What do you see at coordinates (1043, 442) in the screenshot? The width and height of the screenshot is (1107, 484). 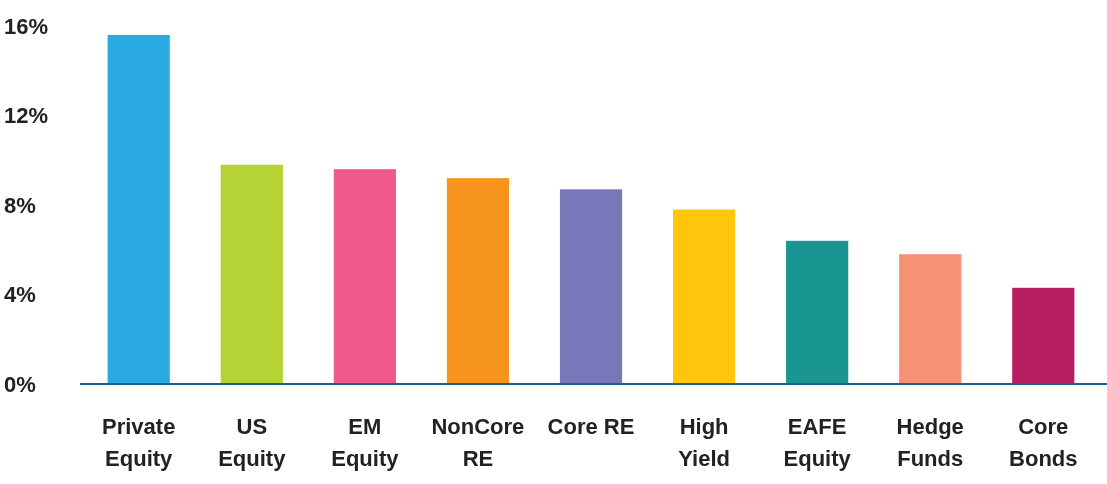 I see `x-tick-label: Core Bonds` at bounding box center [1043, 442].